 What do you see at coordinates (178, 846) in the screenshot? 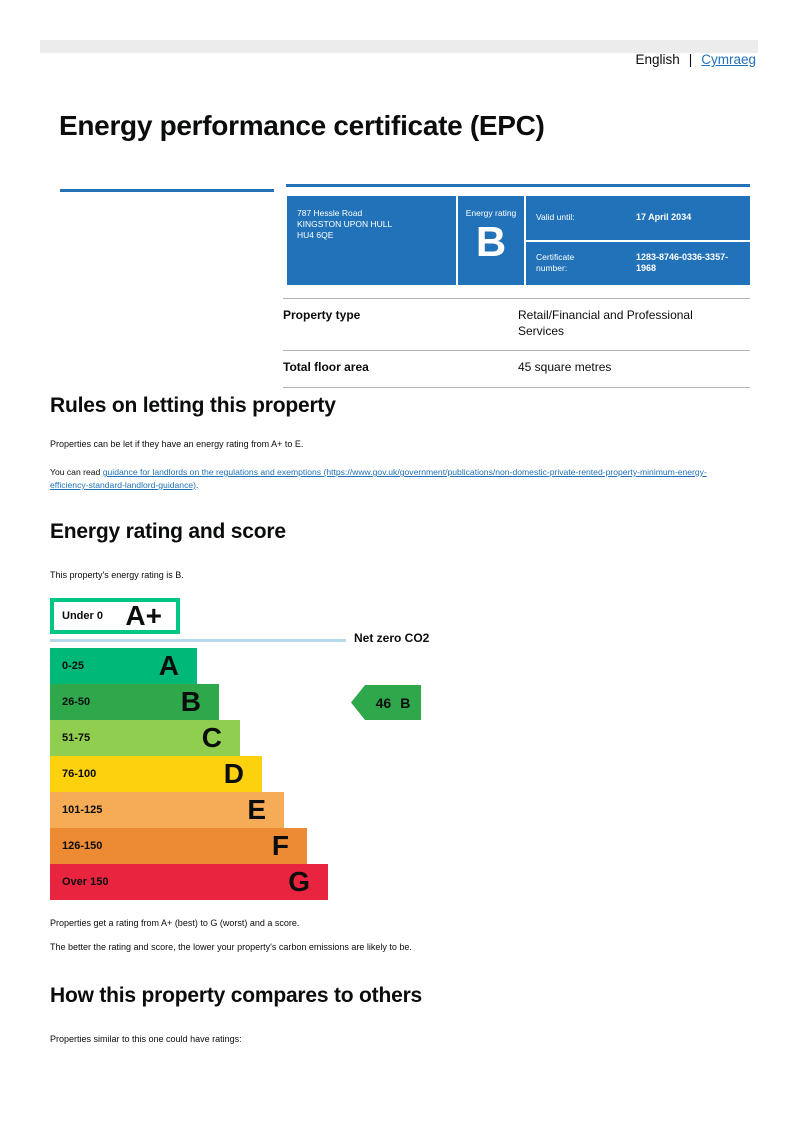
I see `epc-band-f: 126-150 F` at bounding box center [178, 846].